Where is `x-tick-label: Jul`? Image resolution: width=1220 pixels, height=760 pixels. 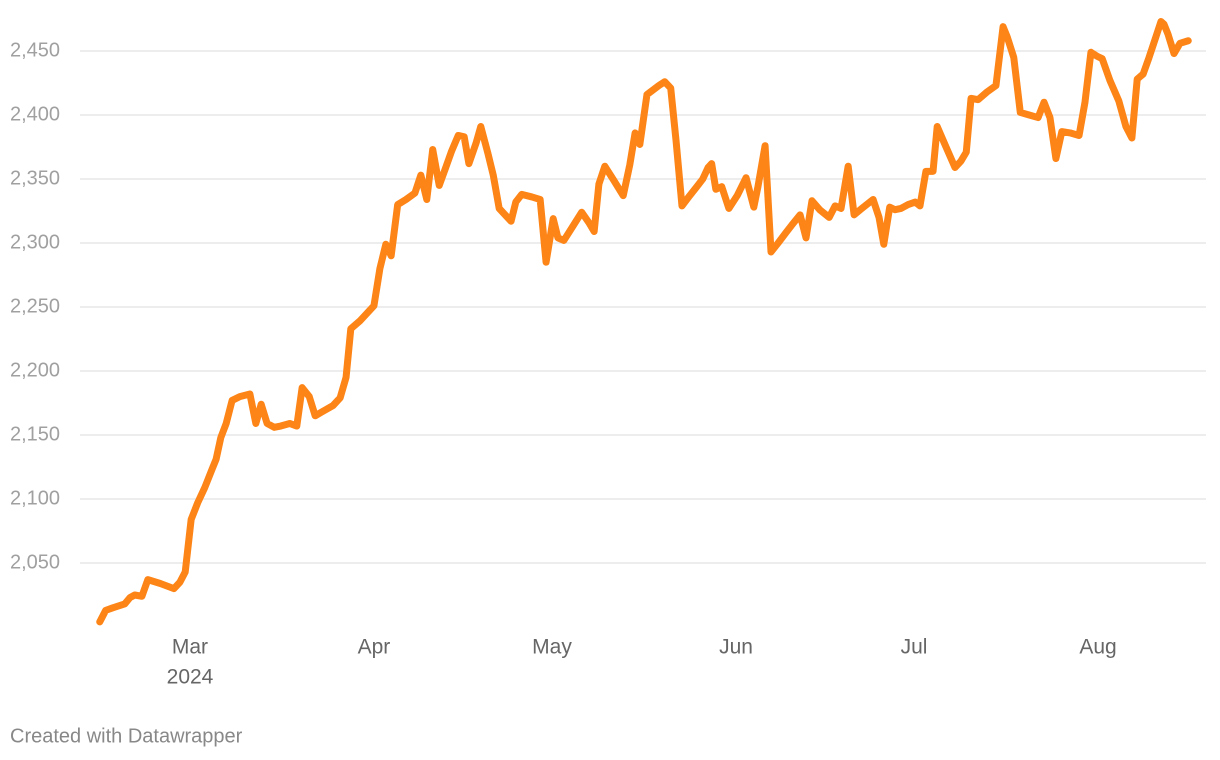 x-tick-label: Jul is located at coordinates (914, 647).